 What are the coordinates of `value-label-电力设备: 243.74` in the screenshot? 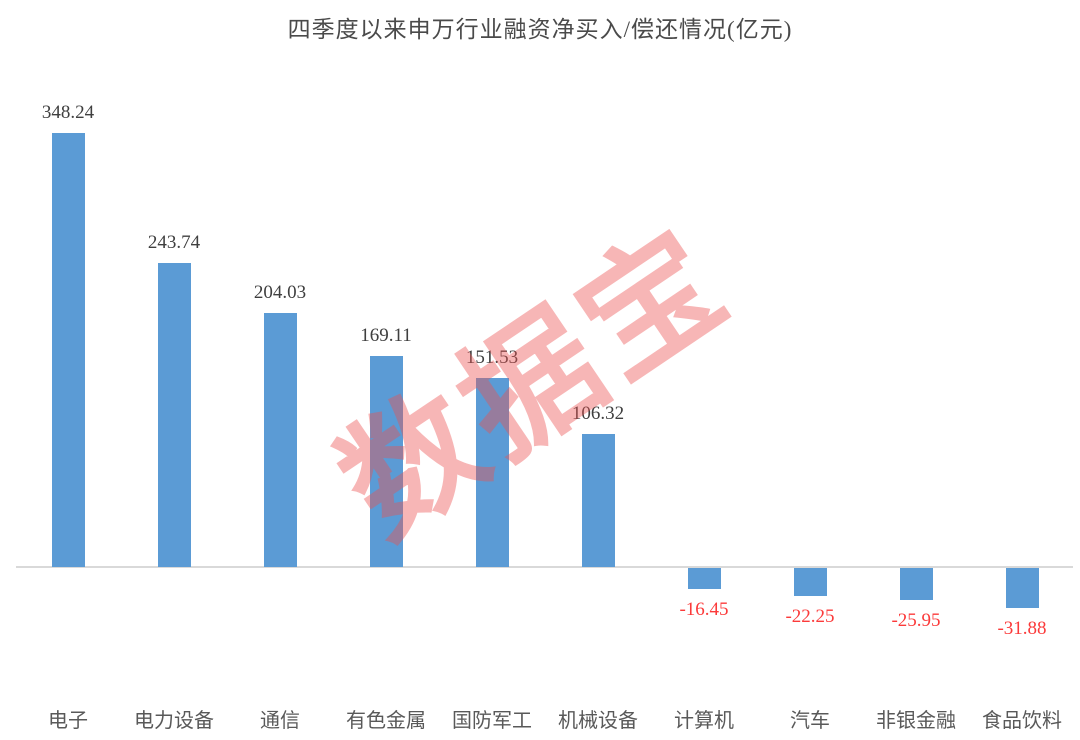 It's located at (174, 243).